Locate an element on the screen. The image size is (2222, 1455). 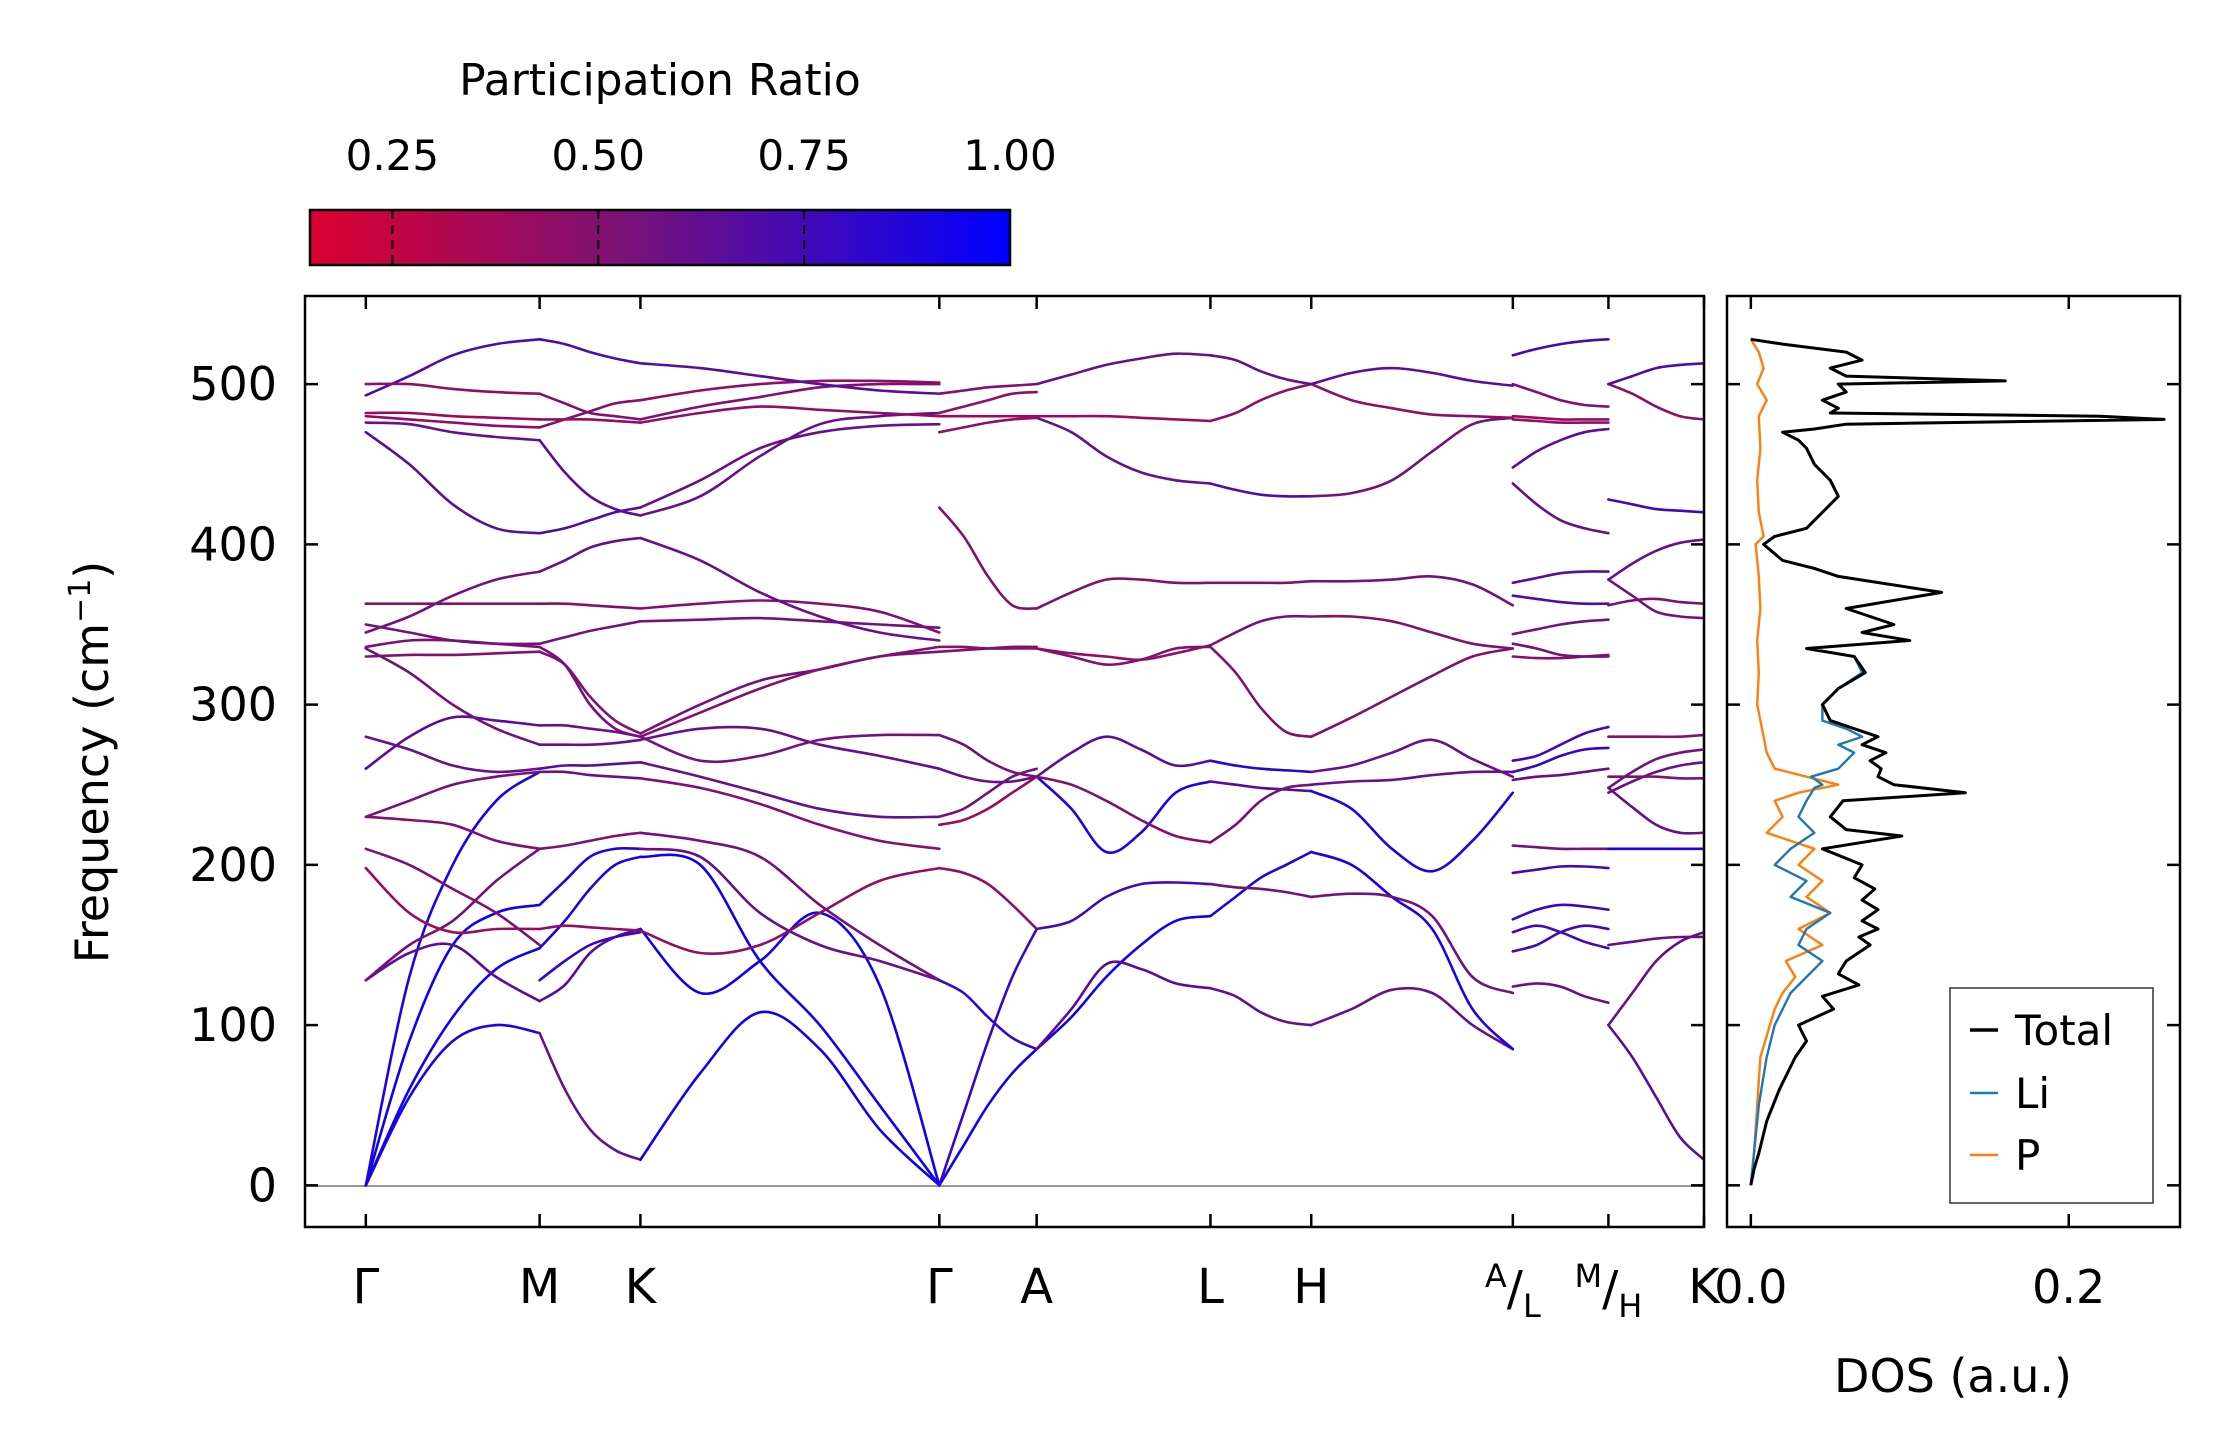
y-tick-label: 100 is located at coordinates (233, 1025).